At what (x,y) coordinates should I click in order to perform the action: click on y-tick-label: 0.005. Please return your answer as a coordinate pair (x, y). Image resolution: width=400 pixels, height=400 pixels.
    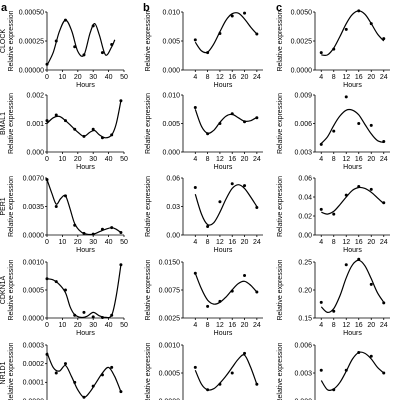
    Looking at the image, I should click on (171, 41).